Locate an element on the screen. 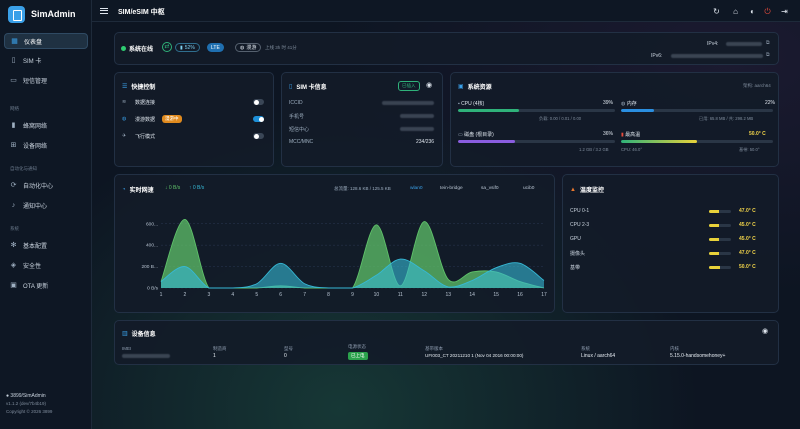 The height and width of the screenshot is (429, 800). airplane-icon: ✈ is located at coordinates (124, 136).